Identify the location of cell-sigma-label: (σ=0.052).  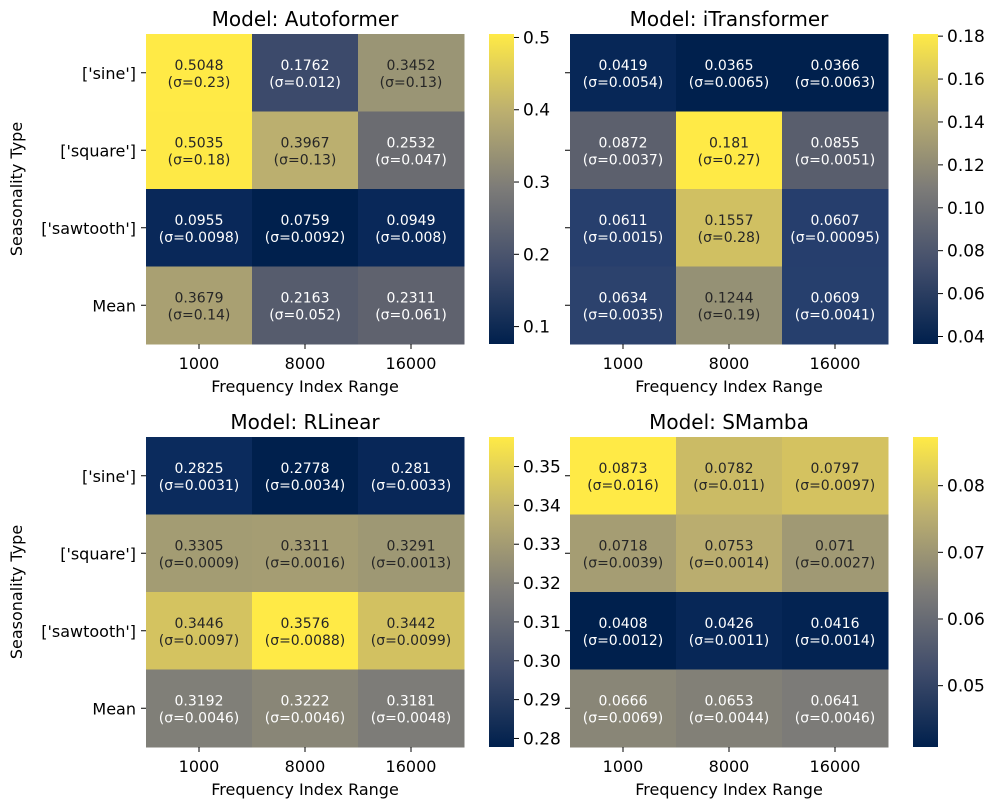
(305, 315).